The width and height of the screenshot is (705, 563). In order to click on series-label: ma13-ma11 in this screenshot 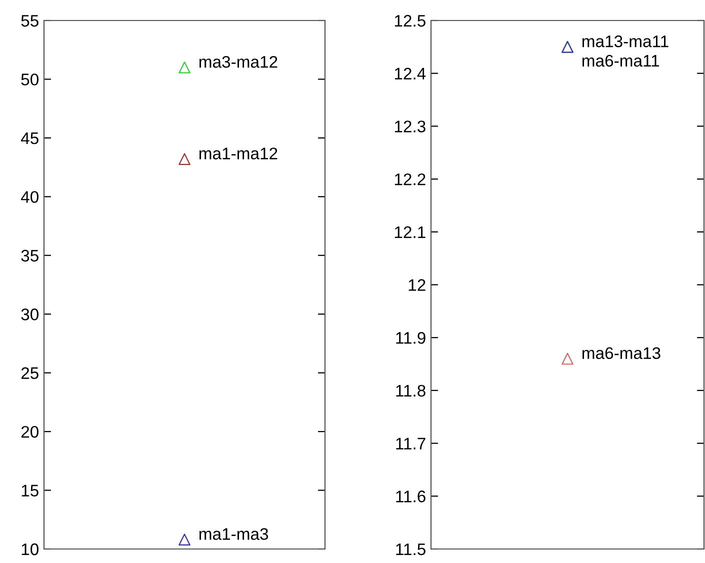, I will do `click(625, 41)`.